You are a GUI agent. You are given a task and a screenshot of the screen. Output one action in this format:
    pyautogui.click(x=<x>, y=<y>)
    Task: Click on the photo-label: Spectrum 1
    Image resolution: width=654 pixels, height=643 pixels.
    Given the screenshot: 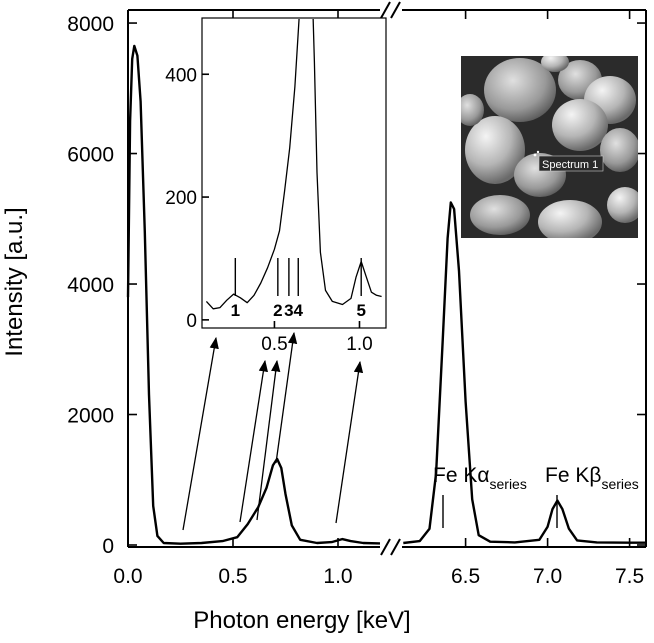 What is the action you would take?
    pyautogui.click(x=570, y=165)
    